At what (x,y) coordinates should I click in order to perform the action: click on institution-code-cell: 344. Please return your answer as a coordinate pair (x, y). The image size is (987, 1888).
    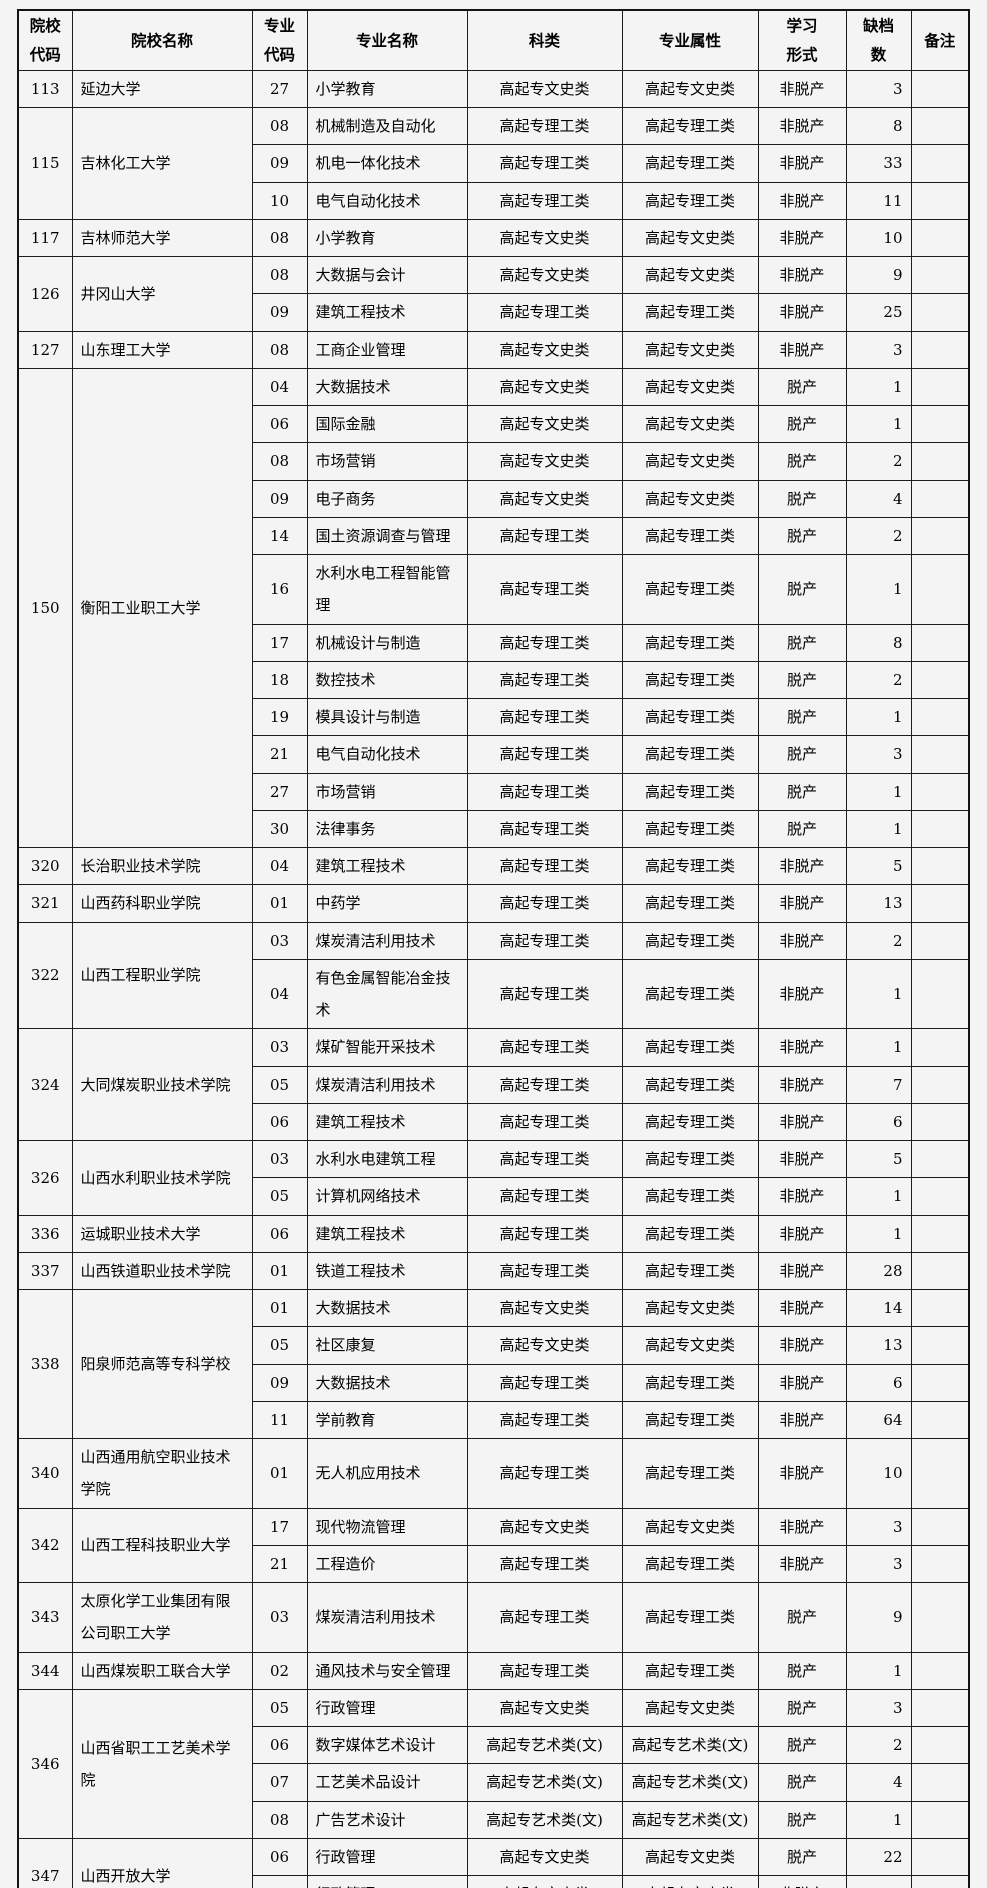
    Looking at the image, I should click on (45, 1670).